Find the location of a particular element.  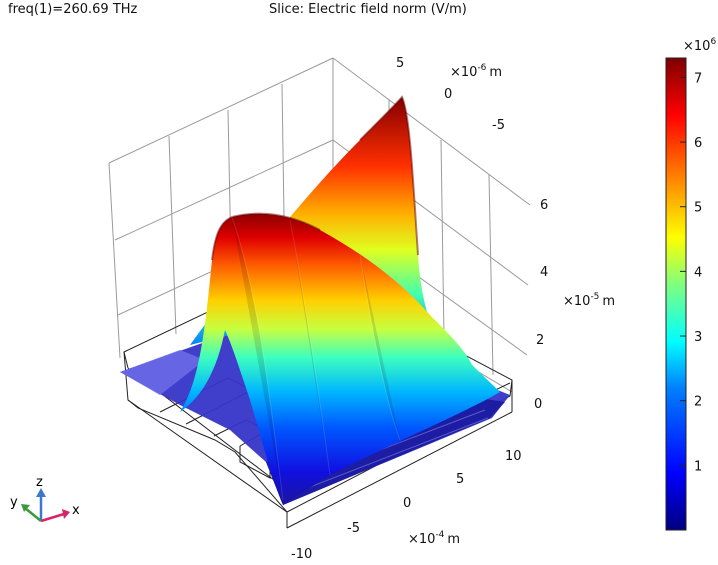

triad-x-label: x is located at coordinates (76, 510).